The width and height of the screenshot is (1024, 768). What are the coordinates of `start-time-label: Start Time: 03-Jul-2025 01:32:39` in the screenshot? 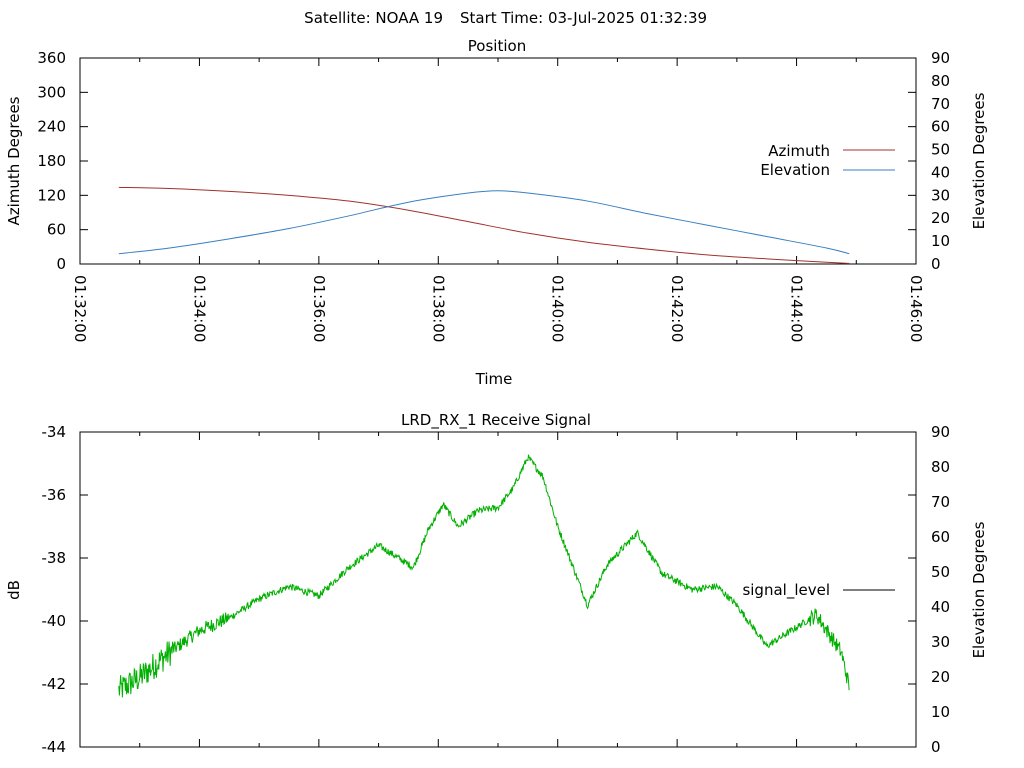 It's located at (583, 18).